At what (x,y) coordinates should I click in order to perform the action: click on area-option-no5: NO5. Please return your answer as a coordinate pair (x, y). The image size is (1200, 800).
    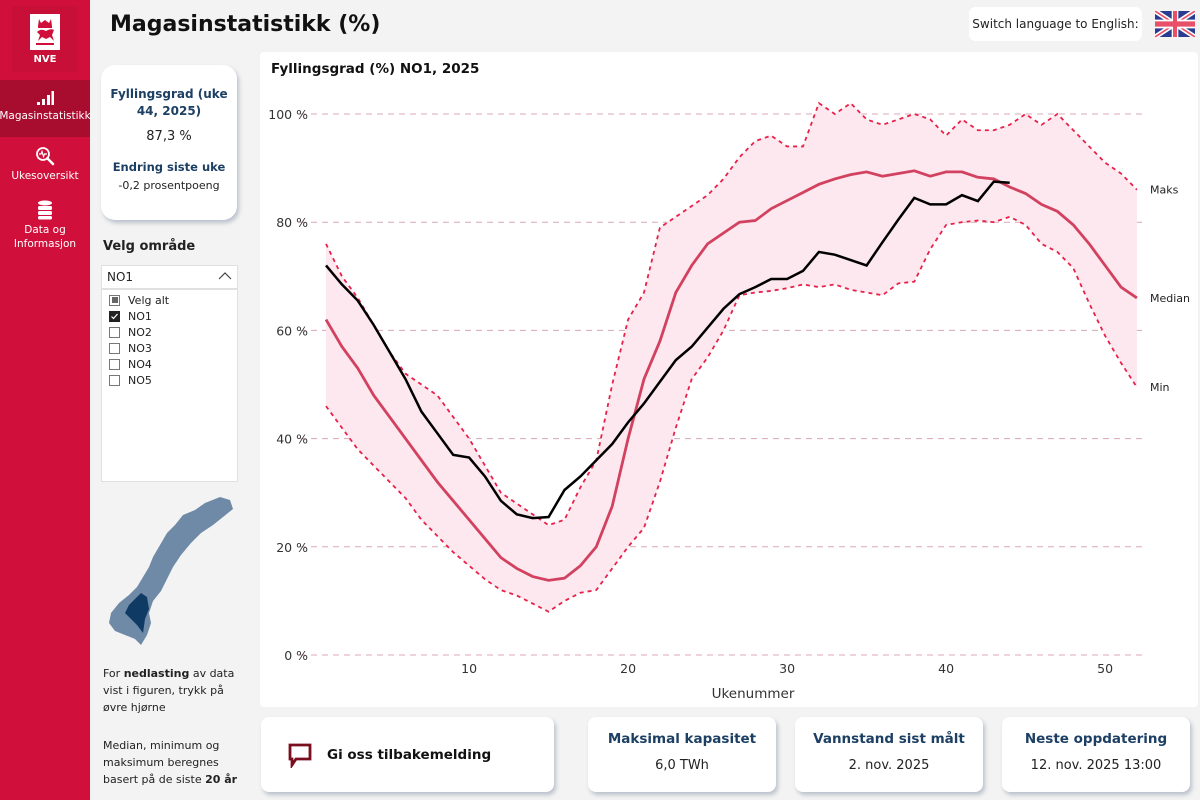
    Looking at the image, I should click on (169, 380).